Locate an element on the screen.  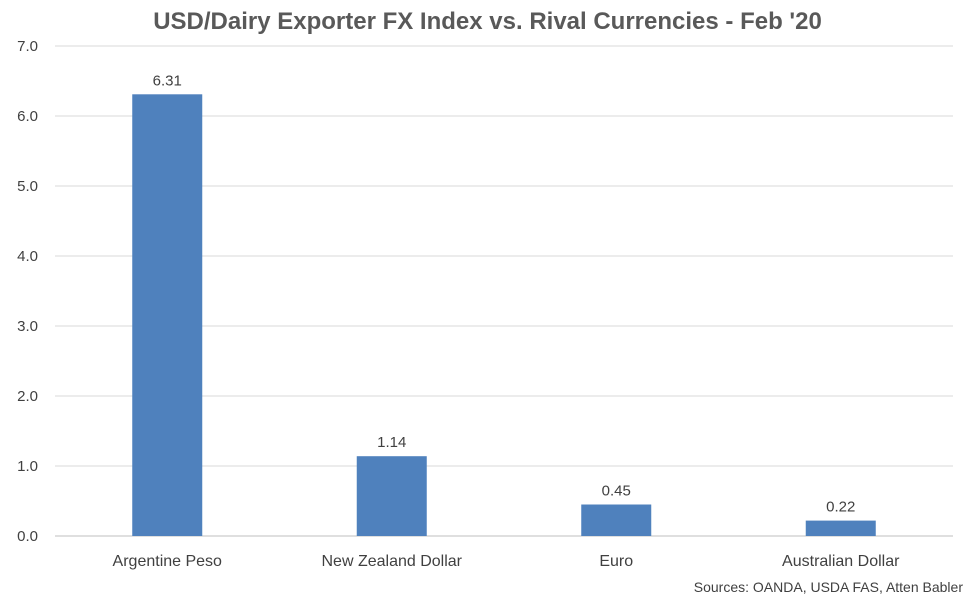
y-tick-label: 3.0 is located at coordinates (27, 326).